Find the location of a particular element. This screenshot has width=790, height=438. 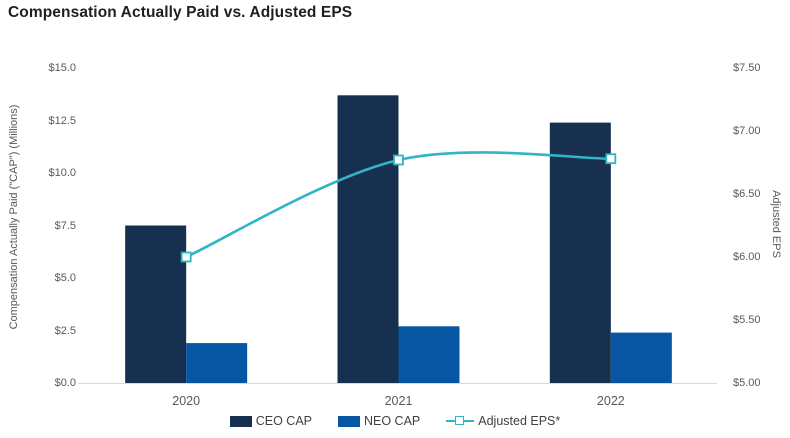

legend-label: CEO CAP is located at coordinates (283, 421).